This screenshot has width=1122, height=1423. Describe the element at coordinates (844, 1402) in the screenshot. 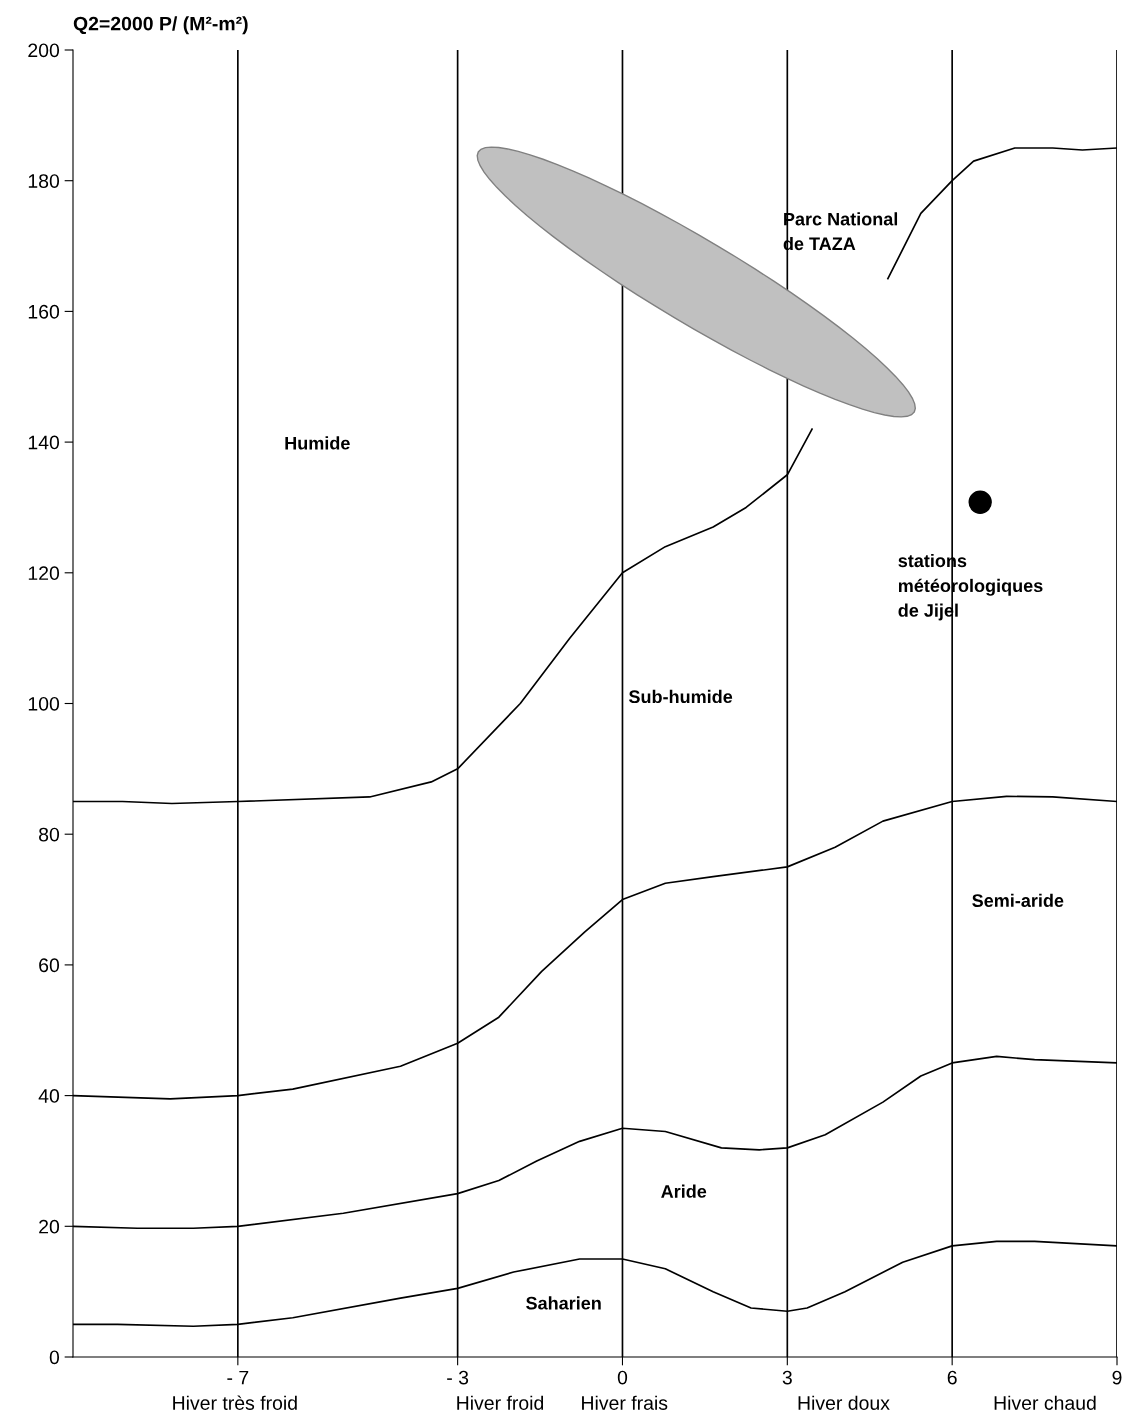

I see `text: Hiver doux` at that location.